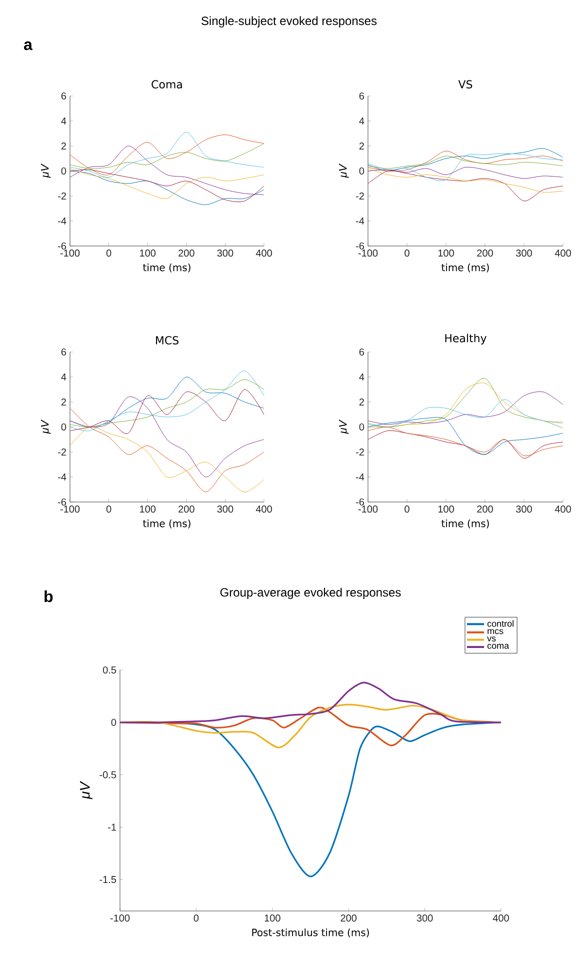 The width and height of the screenshot is (578, 958). Describe the element at coordinates (108, 774) in the screenshot. I see `y-tick-label: -0.5` at that location.